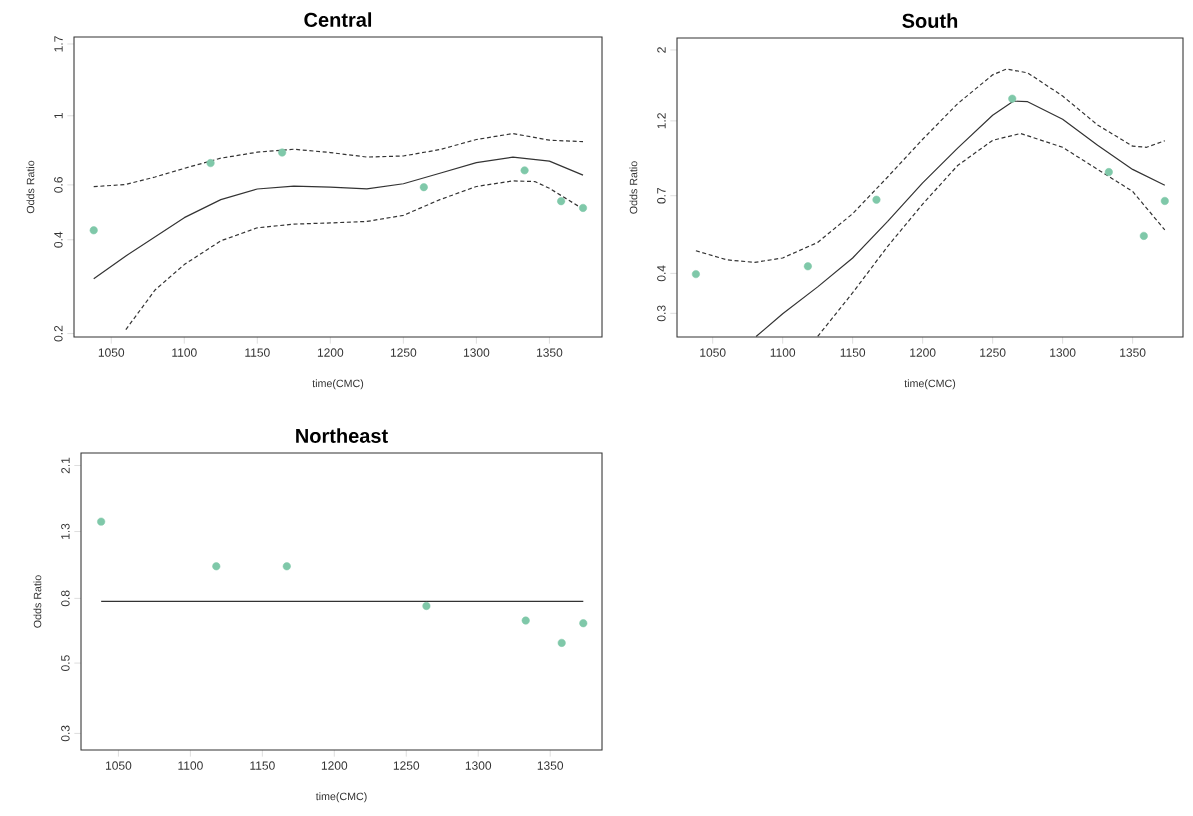 The height and width of the screenshot is (816, 1193). I want to click on chart-title: South, so click(930, 20).